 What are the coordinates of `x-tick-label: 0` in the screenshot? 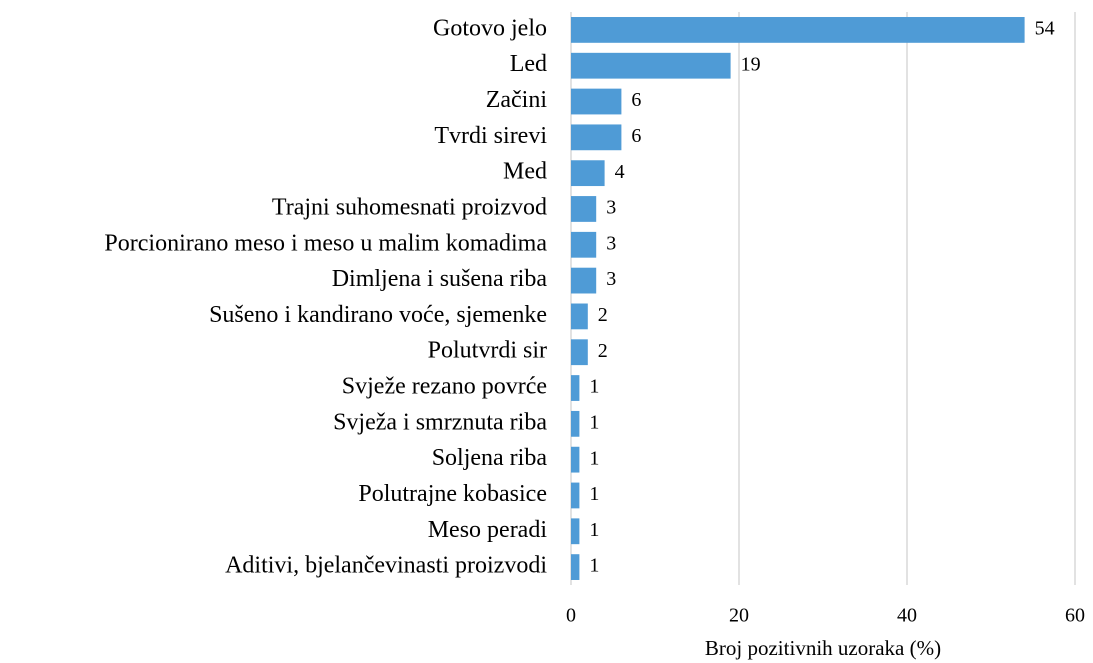 It's located at (571, 616).